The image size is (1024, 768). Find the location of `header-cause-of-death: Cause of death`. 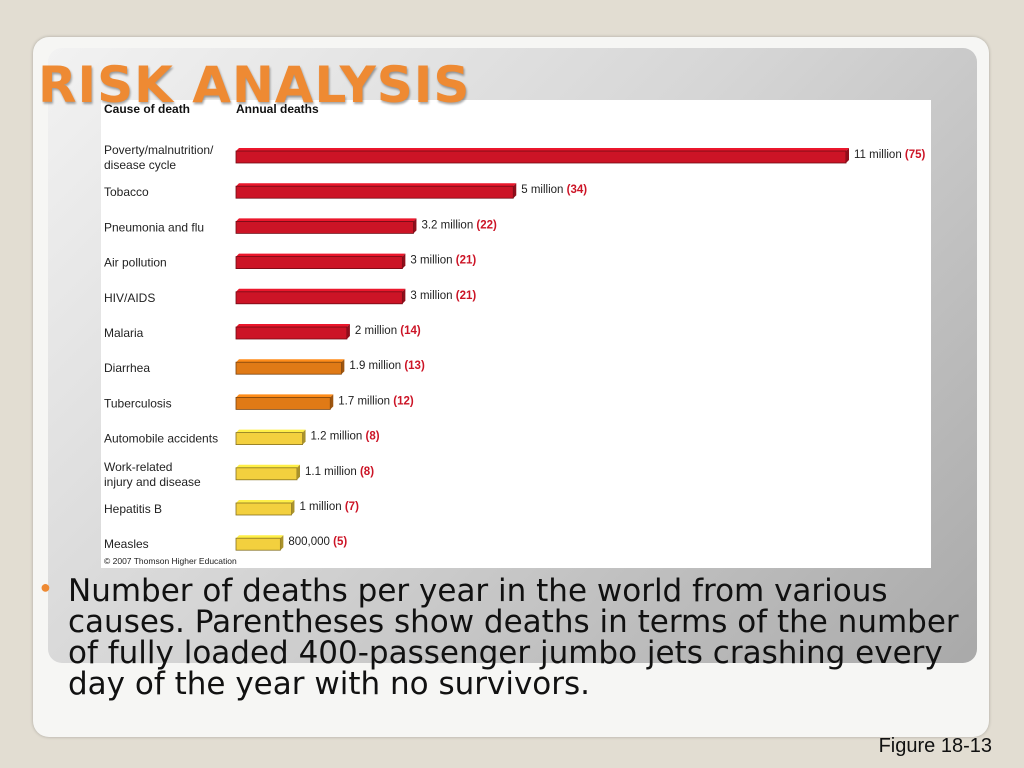

header-cause-of-death: Cause of death is located at coordinates (147, 109).